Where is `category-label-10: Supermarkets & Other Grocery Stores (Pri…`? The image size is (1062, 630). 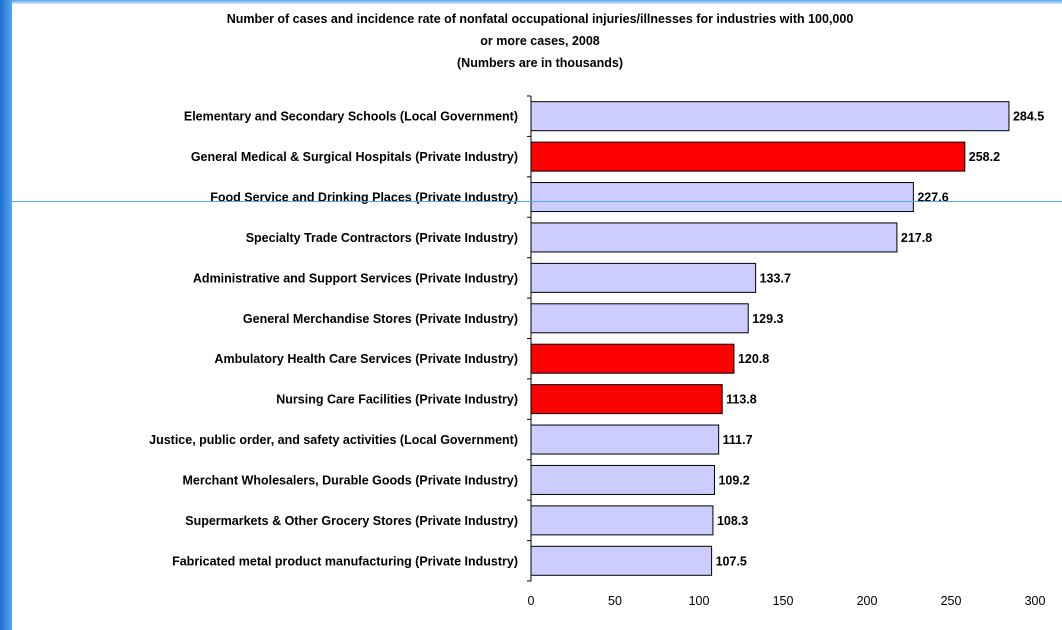 category-label-10: Supermarkets & Other Grocery Stores (Pri… is located at coordinates (351, 521).